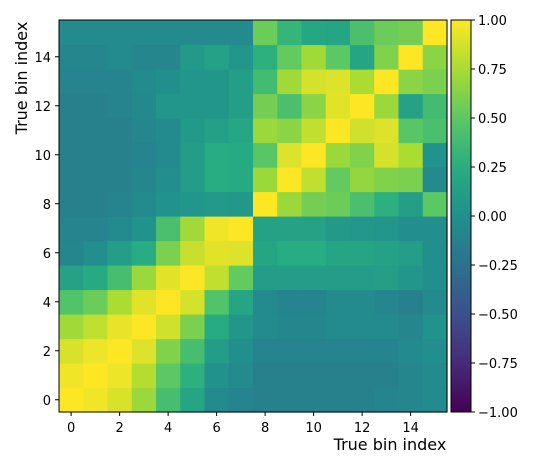 Image resolution: width=540 pixels, height=472 pixels. What do you see at coordinates (46, 230) in the screenshot?
I see `y-axis-ticks: 0 2 4 6 8 10 12 14` at bounding box center [46, 230].